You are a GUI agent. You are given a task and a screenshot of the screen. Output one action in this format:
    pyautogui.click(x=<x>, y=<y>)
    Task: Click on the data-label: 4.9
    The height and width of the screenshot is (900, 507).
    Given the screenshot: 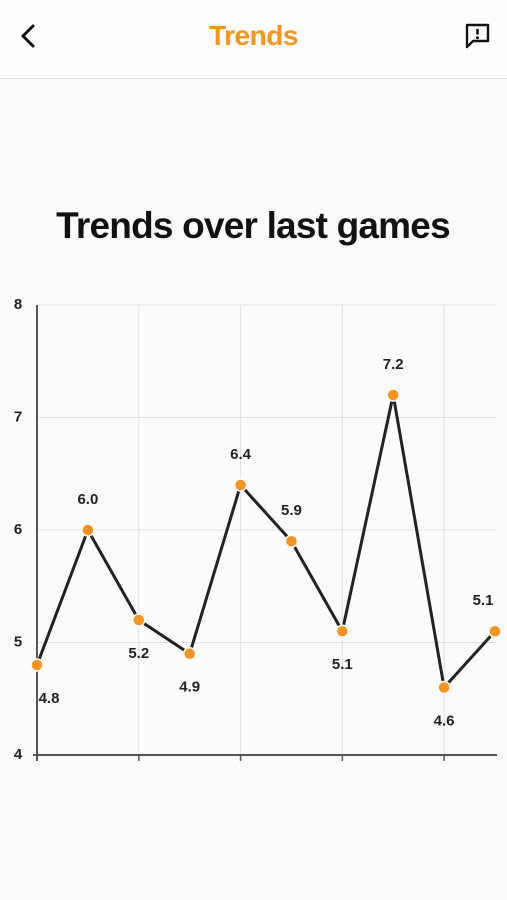 What is the action you would take?
    pyautogui.click(x=189, y=687)
    